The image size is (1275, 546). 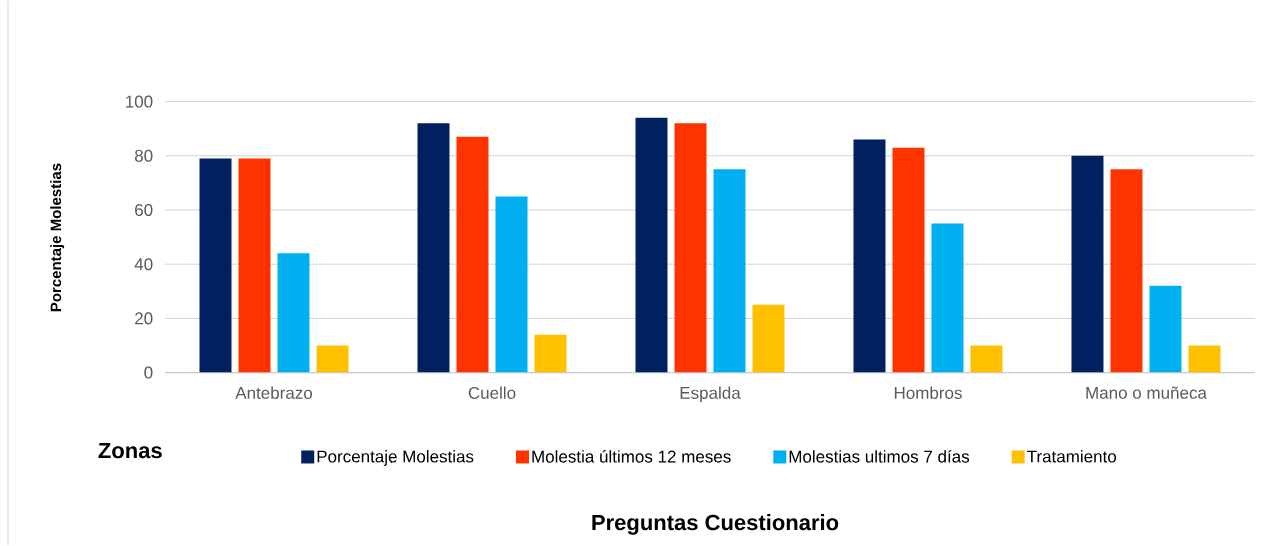 I want to click on x-axis-title: Zonas, so click(x=130, y=450).